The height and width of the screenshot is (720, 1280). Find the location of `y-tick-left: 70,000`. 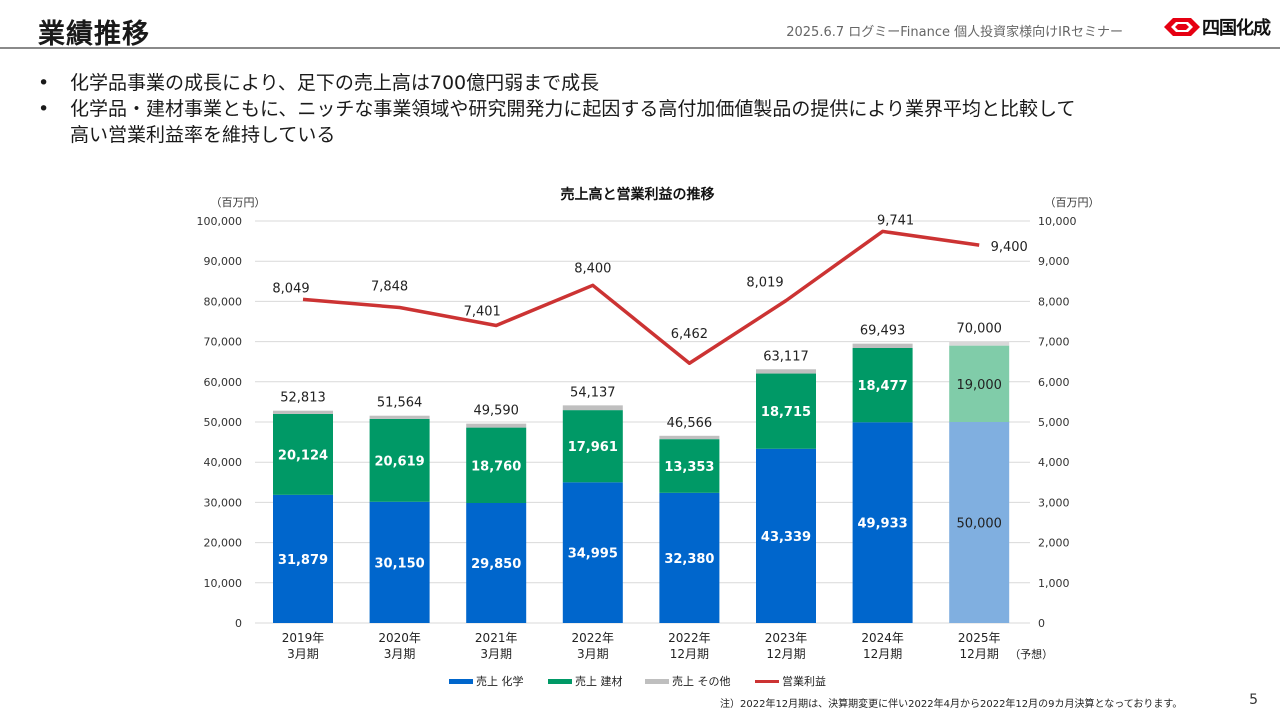

y-tick-left: 70,000 is located at coordinates (223, 342).